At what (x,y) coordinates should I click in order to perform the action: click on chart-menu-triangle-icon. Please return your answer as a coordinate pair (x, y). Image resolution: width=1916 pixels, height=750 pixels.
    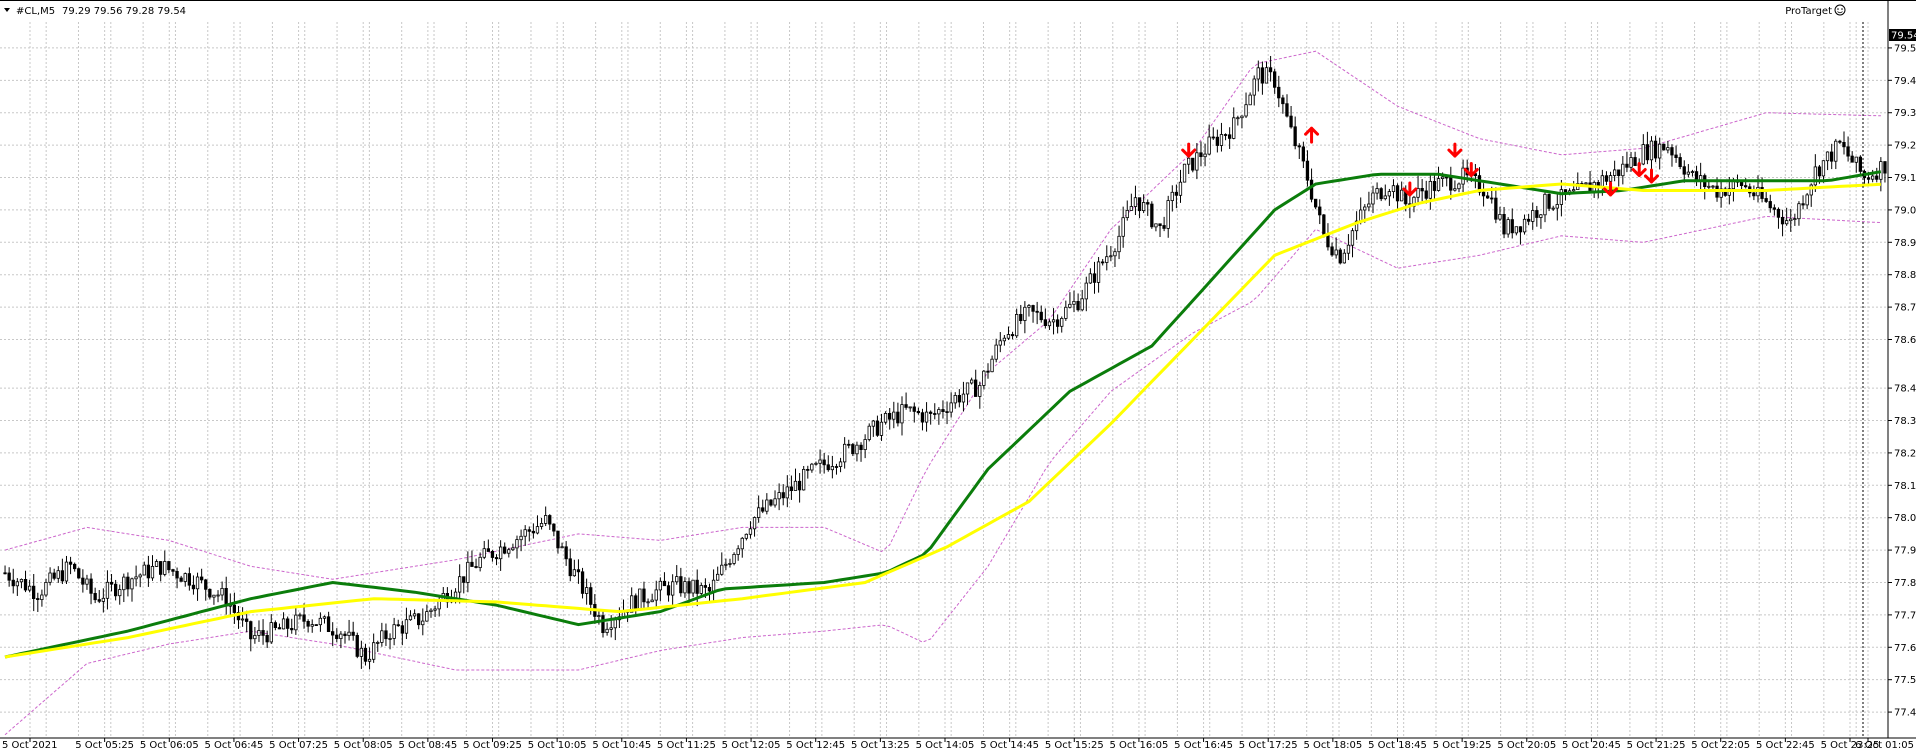
    Looking at the image, I should click on (7, 10).